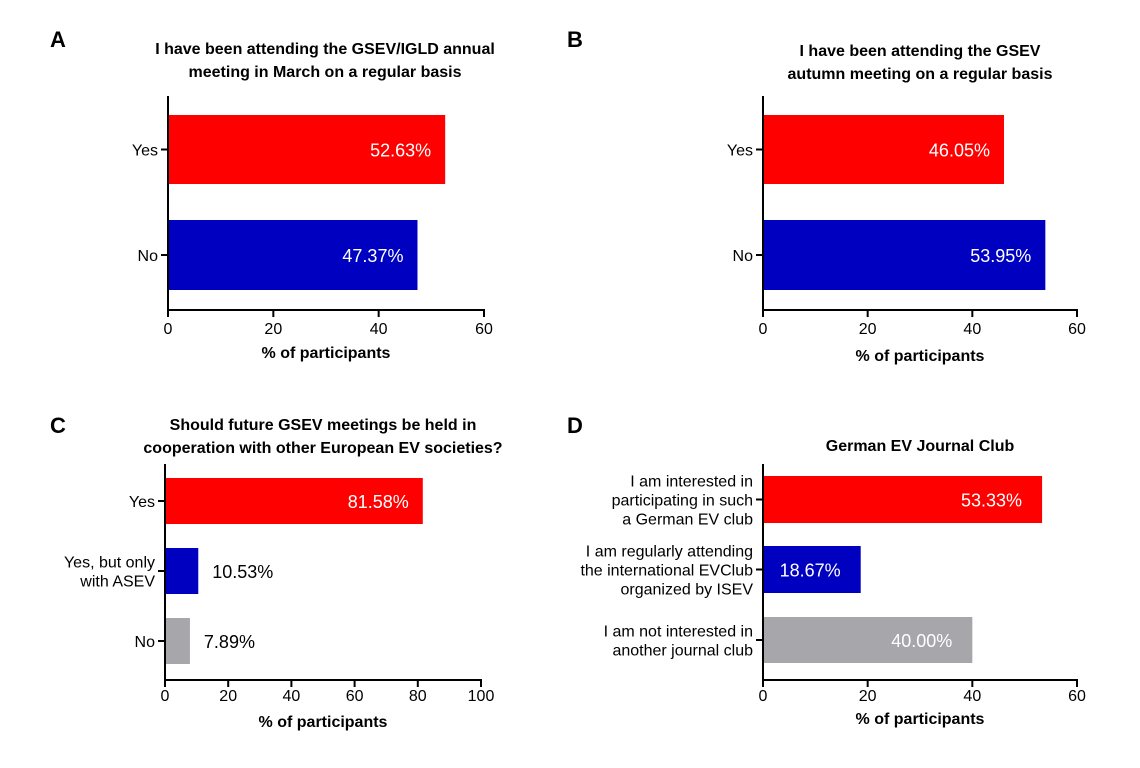 This screenshot has height=768, width=1140. Describe the element at coordinates (117, 582) in the screenshot. I see `category-label: with ASEV` at that location.